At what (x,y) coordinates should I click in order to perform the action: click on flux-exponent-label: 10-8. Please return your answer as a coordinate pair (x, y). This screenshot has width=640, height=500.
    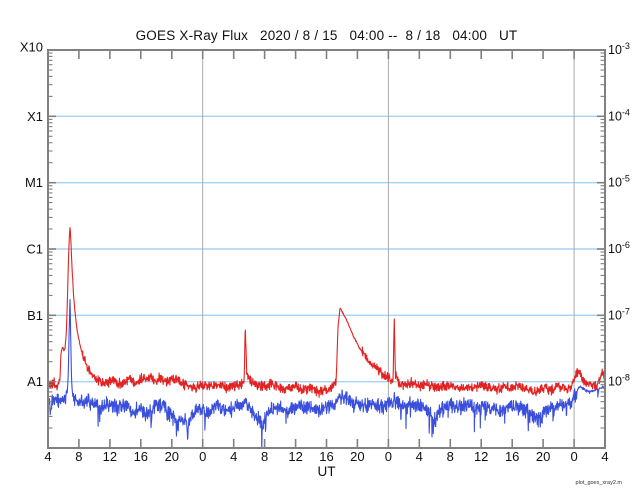
    Looking at the image, I should click on (619, 381).